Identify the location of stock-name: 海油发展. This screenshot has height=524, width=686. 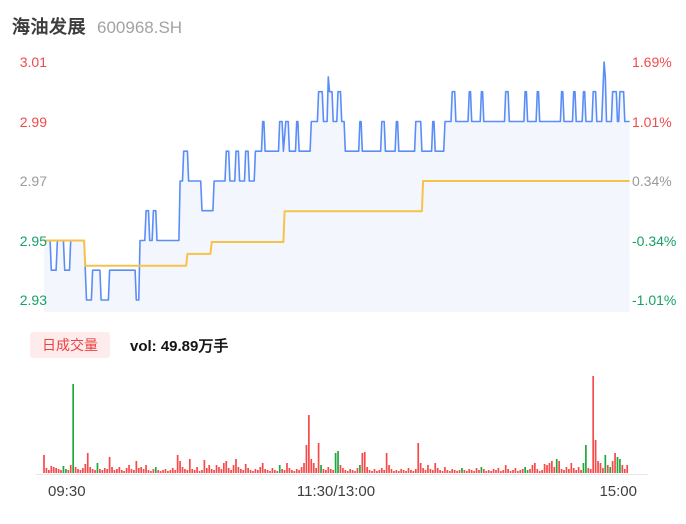
(49, 27).